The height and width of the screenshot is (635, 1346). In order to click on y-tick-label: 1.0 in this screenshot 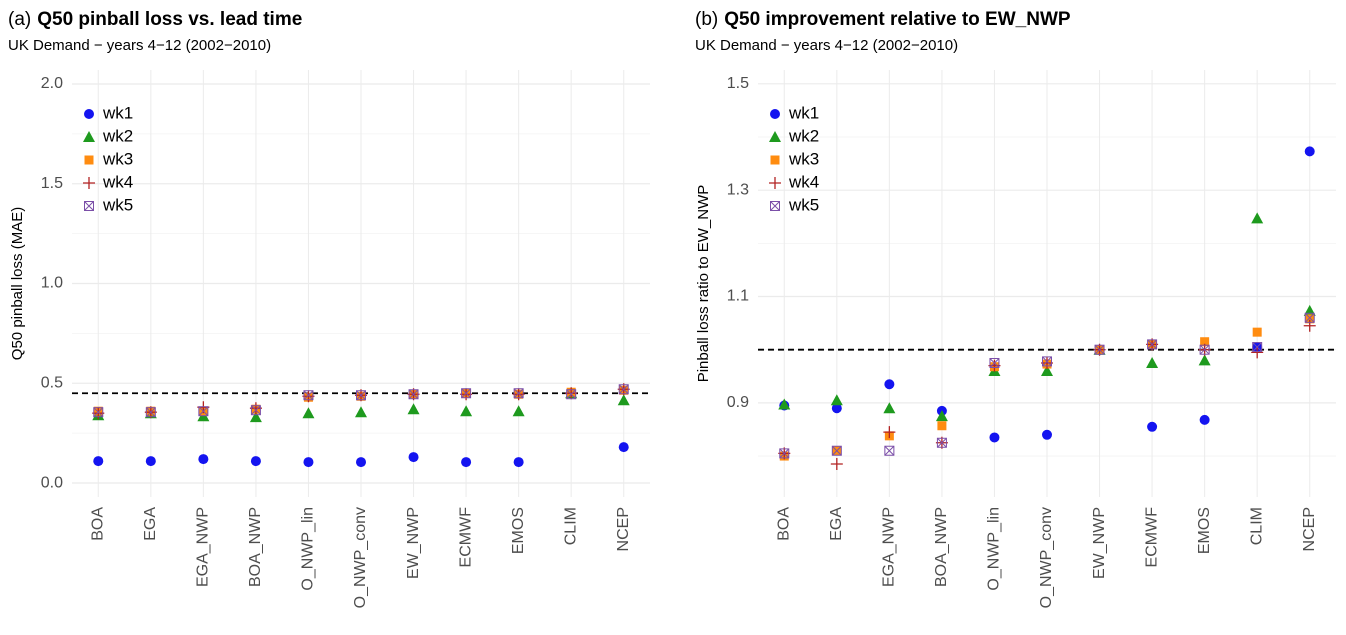, I will do `click(52, 283)`.